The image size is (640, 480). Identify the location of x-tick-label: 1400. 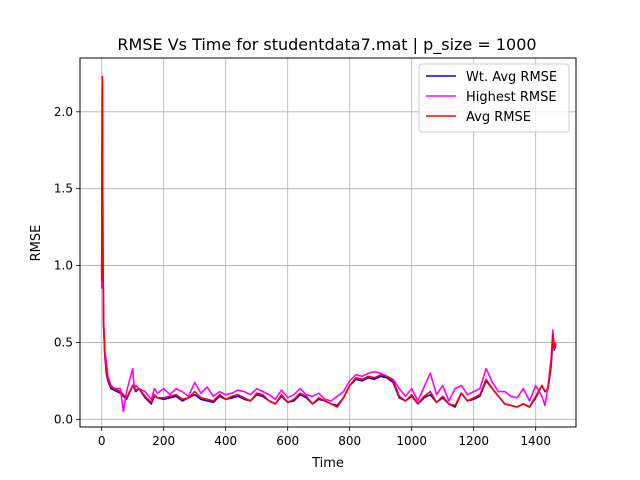
(535, 441).